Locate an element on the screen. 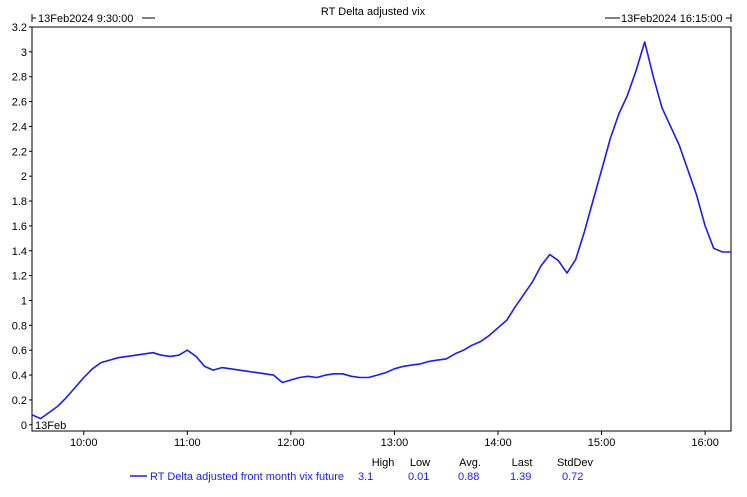  legend-last-header: Last is located at coordinates (522, 463).